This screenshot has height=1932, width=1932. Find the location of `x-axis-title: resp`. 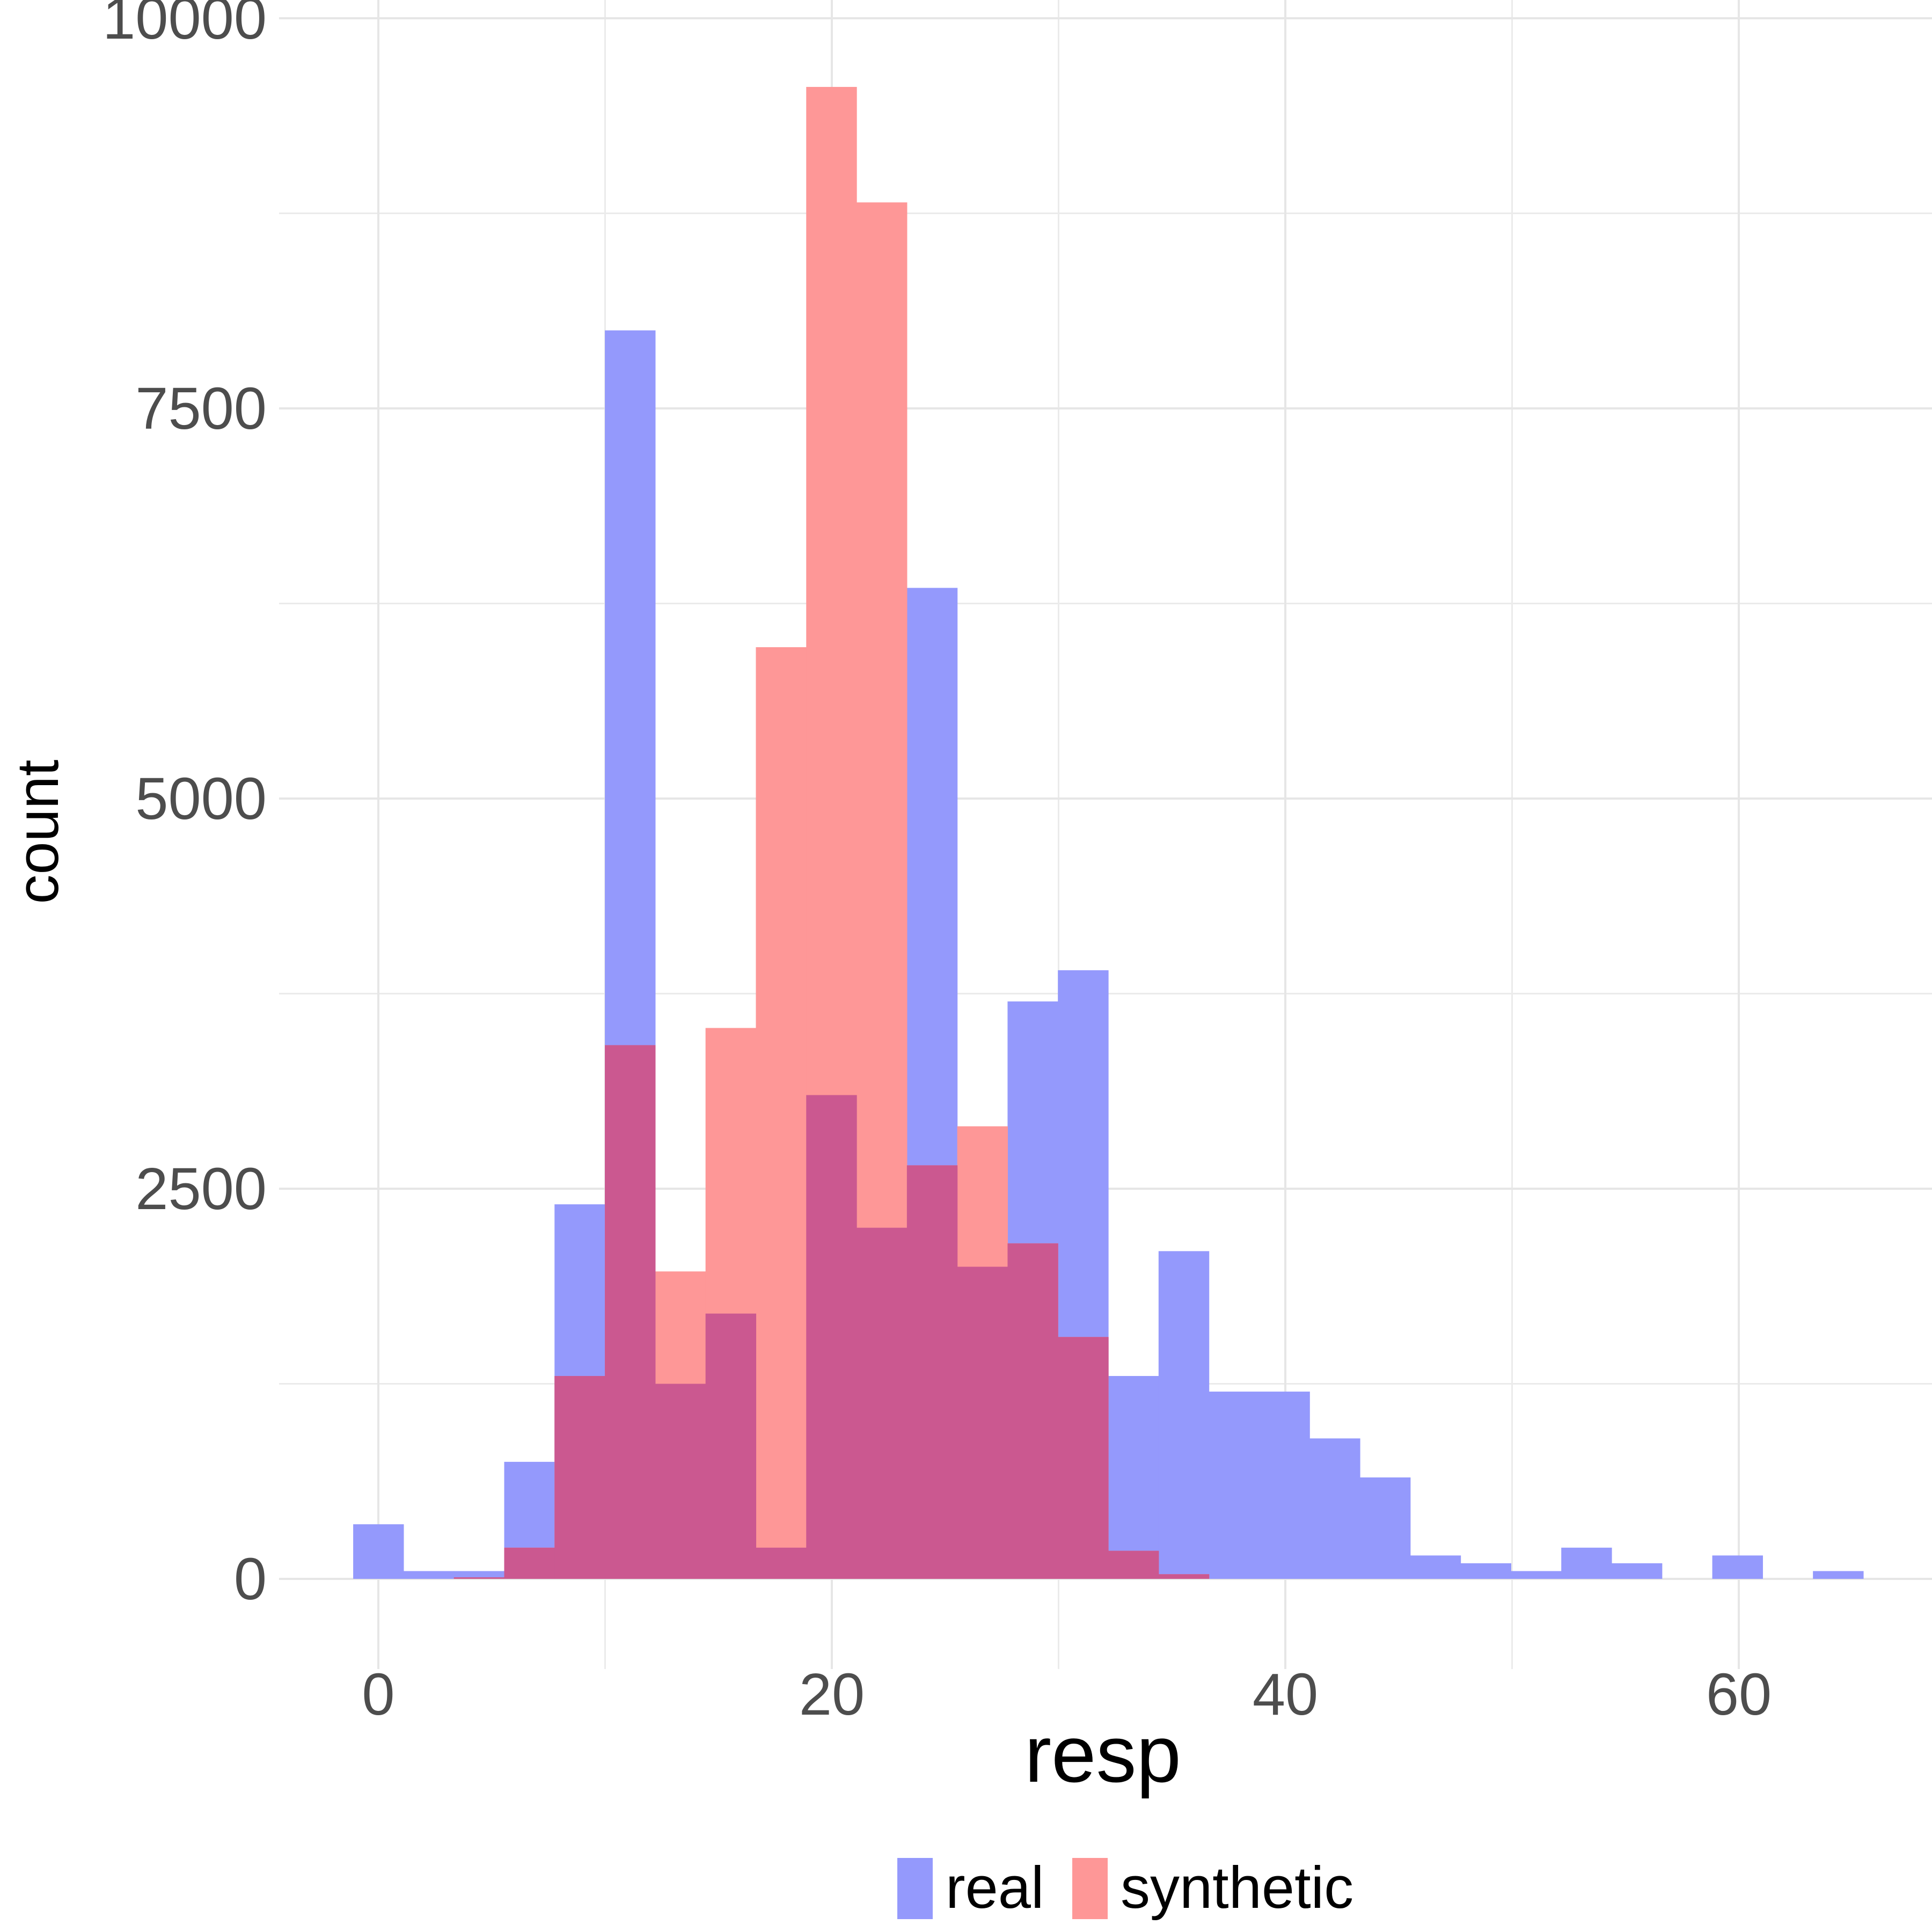

x-axis-title: resp is located at coordinates (1102, 1754).